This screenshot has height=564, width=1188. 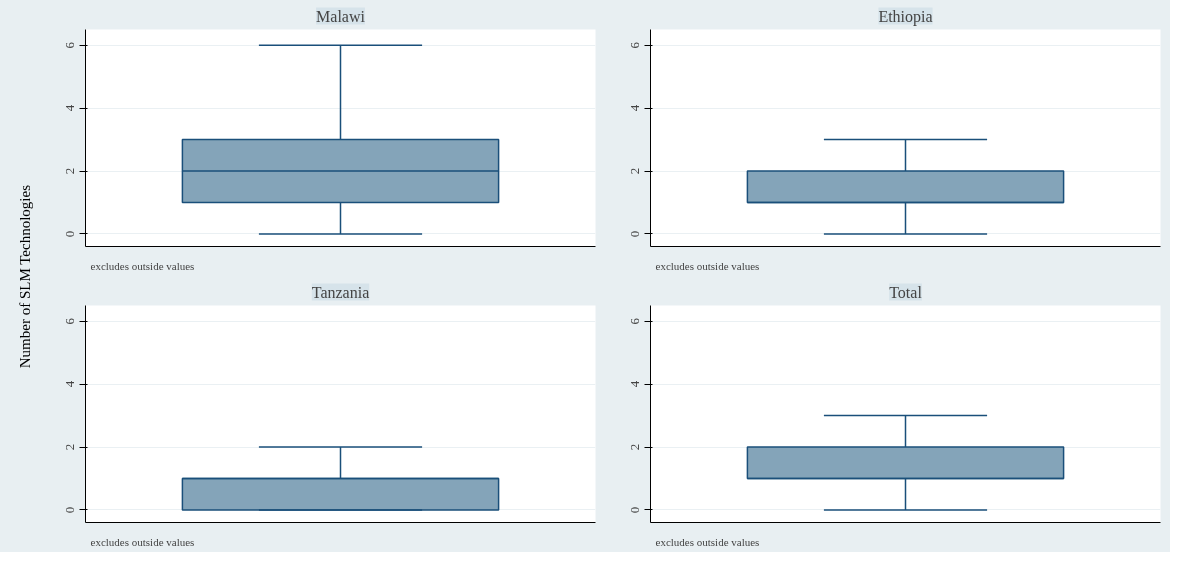 I want to click on chart-title: Tanzania, so click(x=340, y=292).